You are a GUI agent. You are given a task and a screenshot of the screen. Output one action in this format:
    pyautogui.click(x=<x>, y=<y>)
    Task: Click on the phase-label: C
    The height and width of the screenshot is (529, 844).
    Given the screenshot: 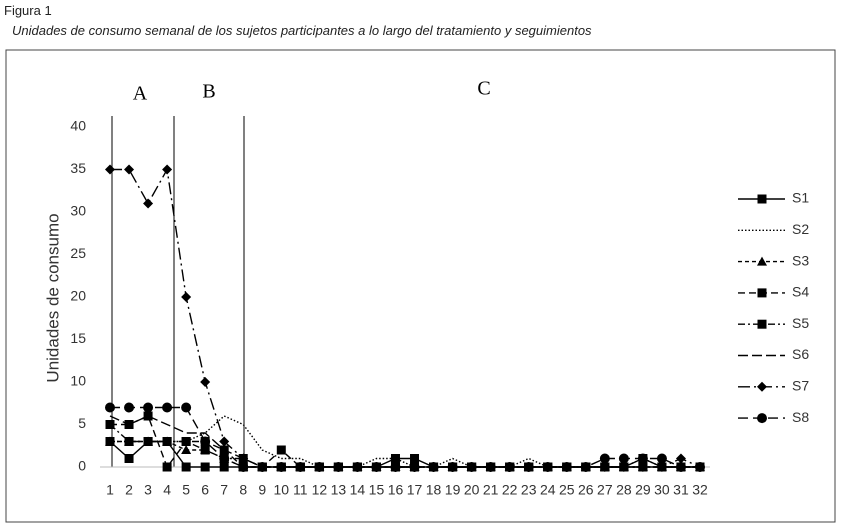 What is the action you would take?
    pyautogui.click(x=483, y=89)
    